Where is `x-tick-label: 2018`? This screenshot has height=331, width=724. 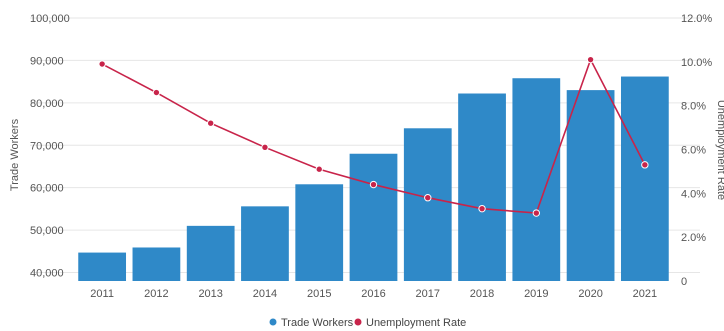
x-tick-label: 2018 is located at coordinates (482, 294).